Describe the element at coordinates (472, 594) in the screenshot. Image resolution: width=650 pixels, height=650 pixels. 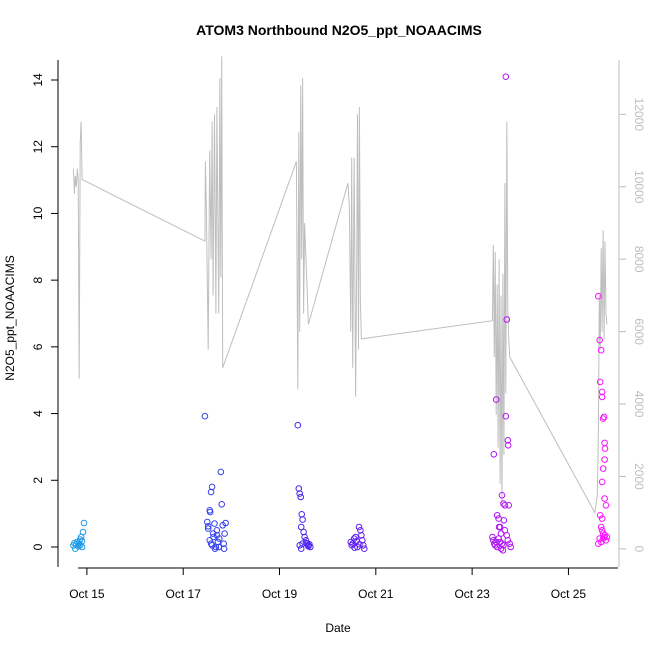
I see `x-tick-label: Oct 23` at that location.